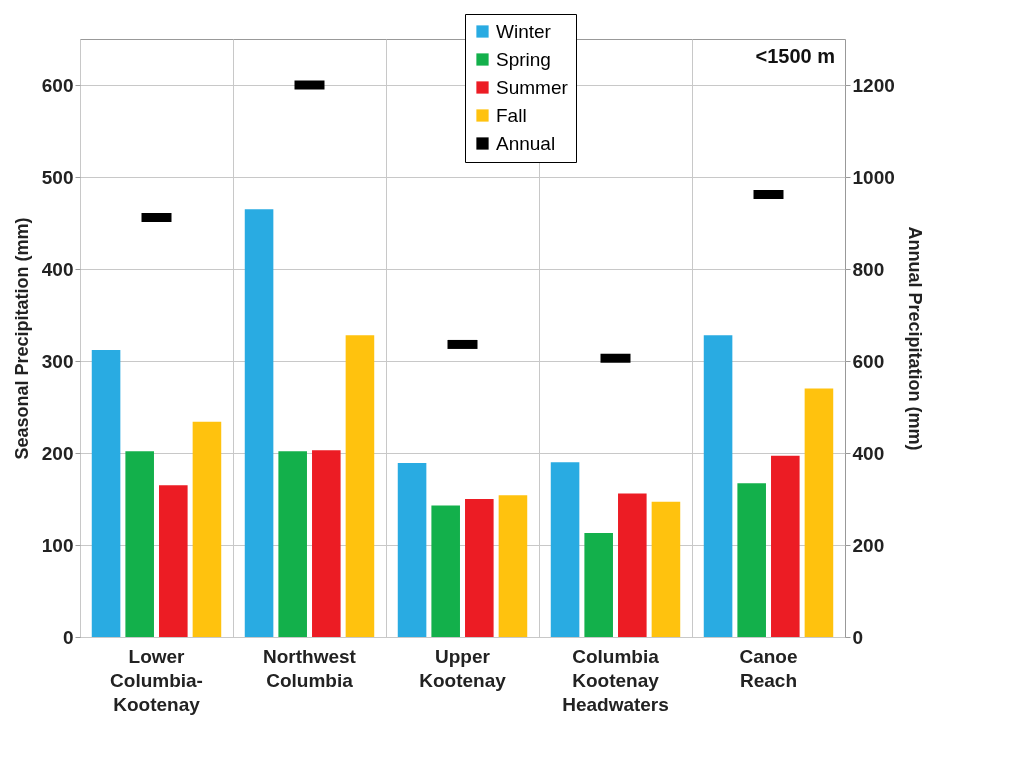 The width and height of the screenshot is (1034, 763). What do you see at coordinates (57, 453) in the screenshot?
I see `y-tick-label: 200` at bounding box center [57, 453].